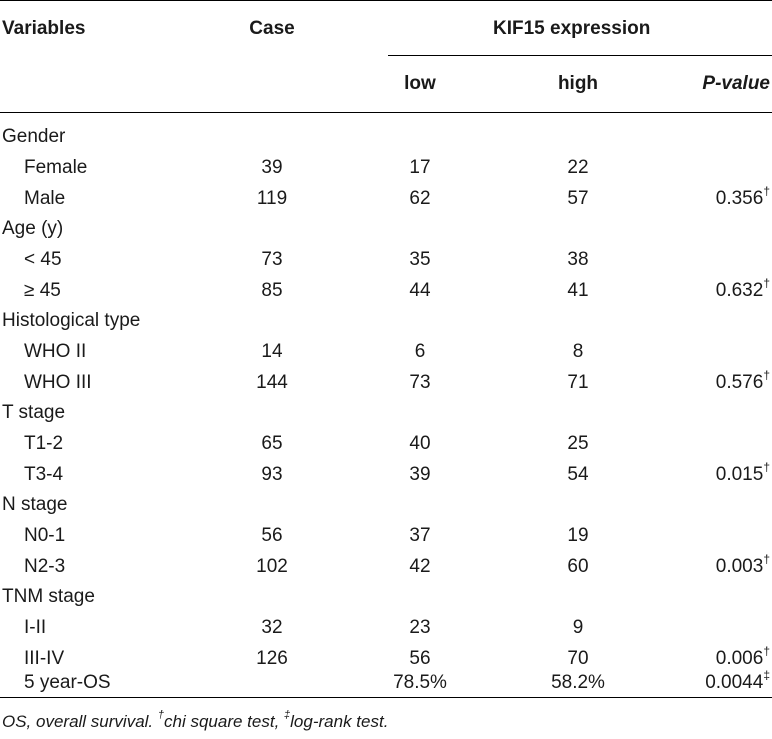 This screenshot has width=772, height=739. What do you see at coordinates (272, 627) in the screenshot?
I see `case-value: 32` at bounding box center [272, 627].